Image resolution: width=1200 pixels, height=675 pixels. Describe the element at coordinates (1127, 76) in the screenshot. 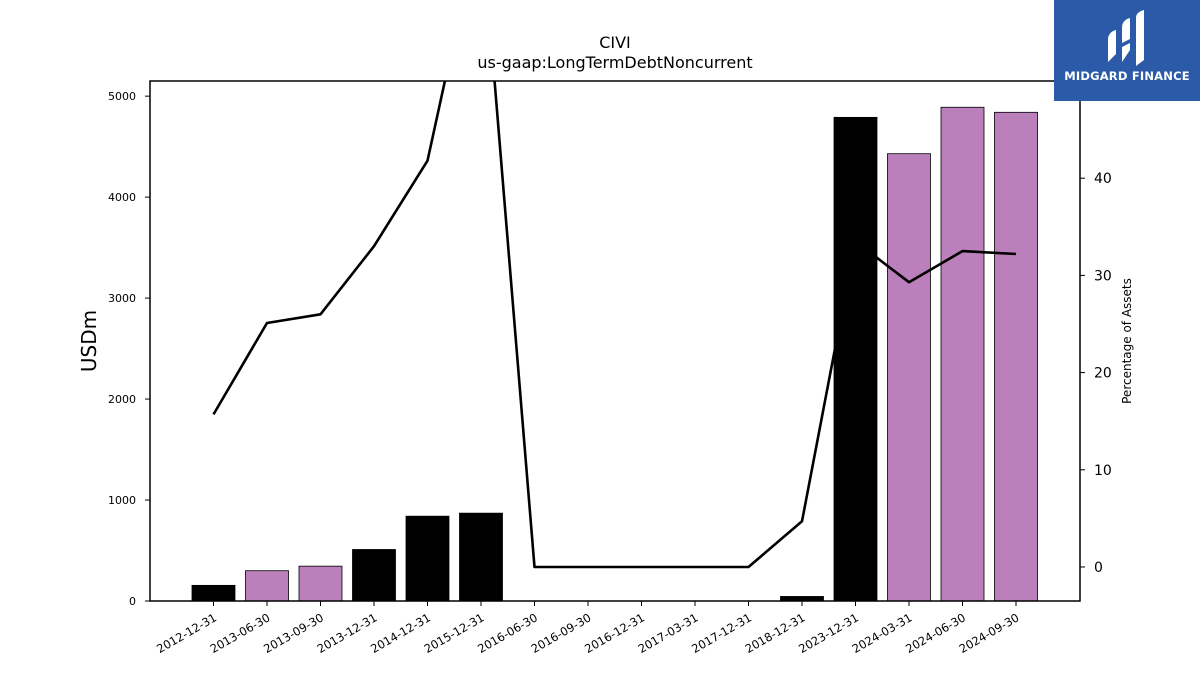

I see `logo-text: MIDGARD FINANCE` at that location.